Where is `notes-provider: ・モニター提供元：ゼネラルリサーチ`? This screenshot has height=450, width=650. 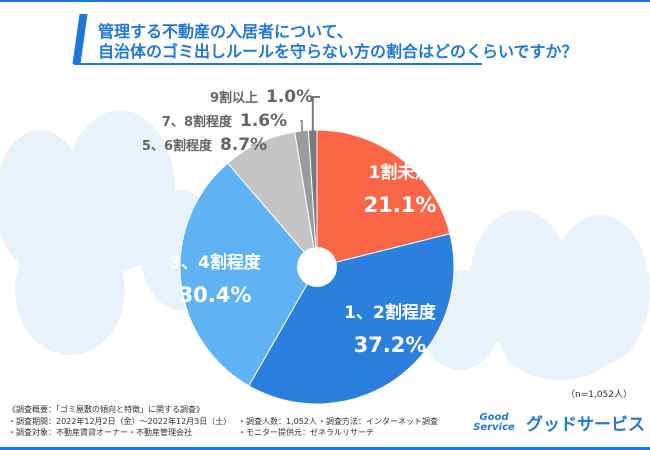 notes-provider: ・モニター提供元：ゼネラルリサーチ is located at coordinates (306, 432).